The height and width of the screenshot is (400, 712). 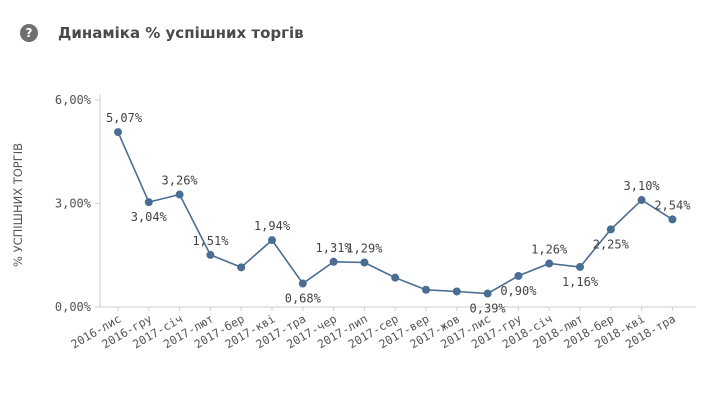 What do you see at coordinates (303, 299) in the screenshot?
I see `data-label: 0,68%` at bounding box center [303, 299].